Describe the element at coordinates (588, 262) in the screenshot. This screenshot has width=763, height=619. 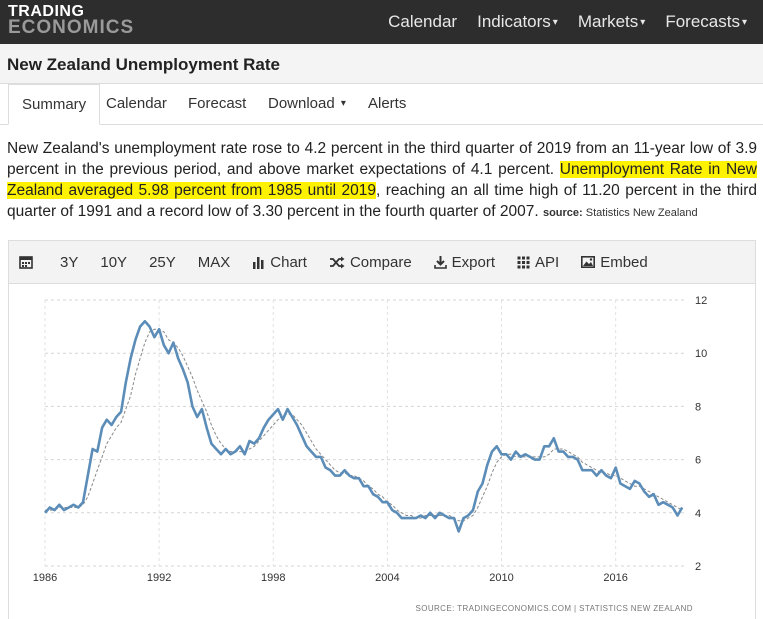
I see `image-icon` at that location.